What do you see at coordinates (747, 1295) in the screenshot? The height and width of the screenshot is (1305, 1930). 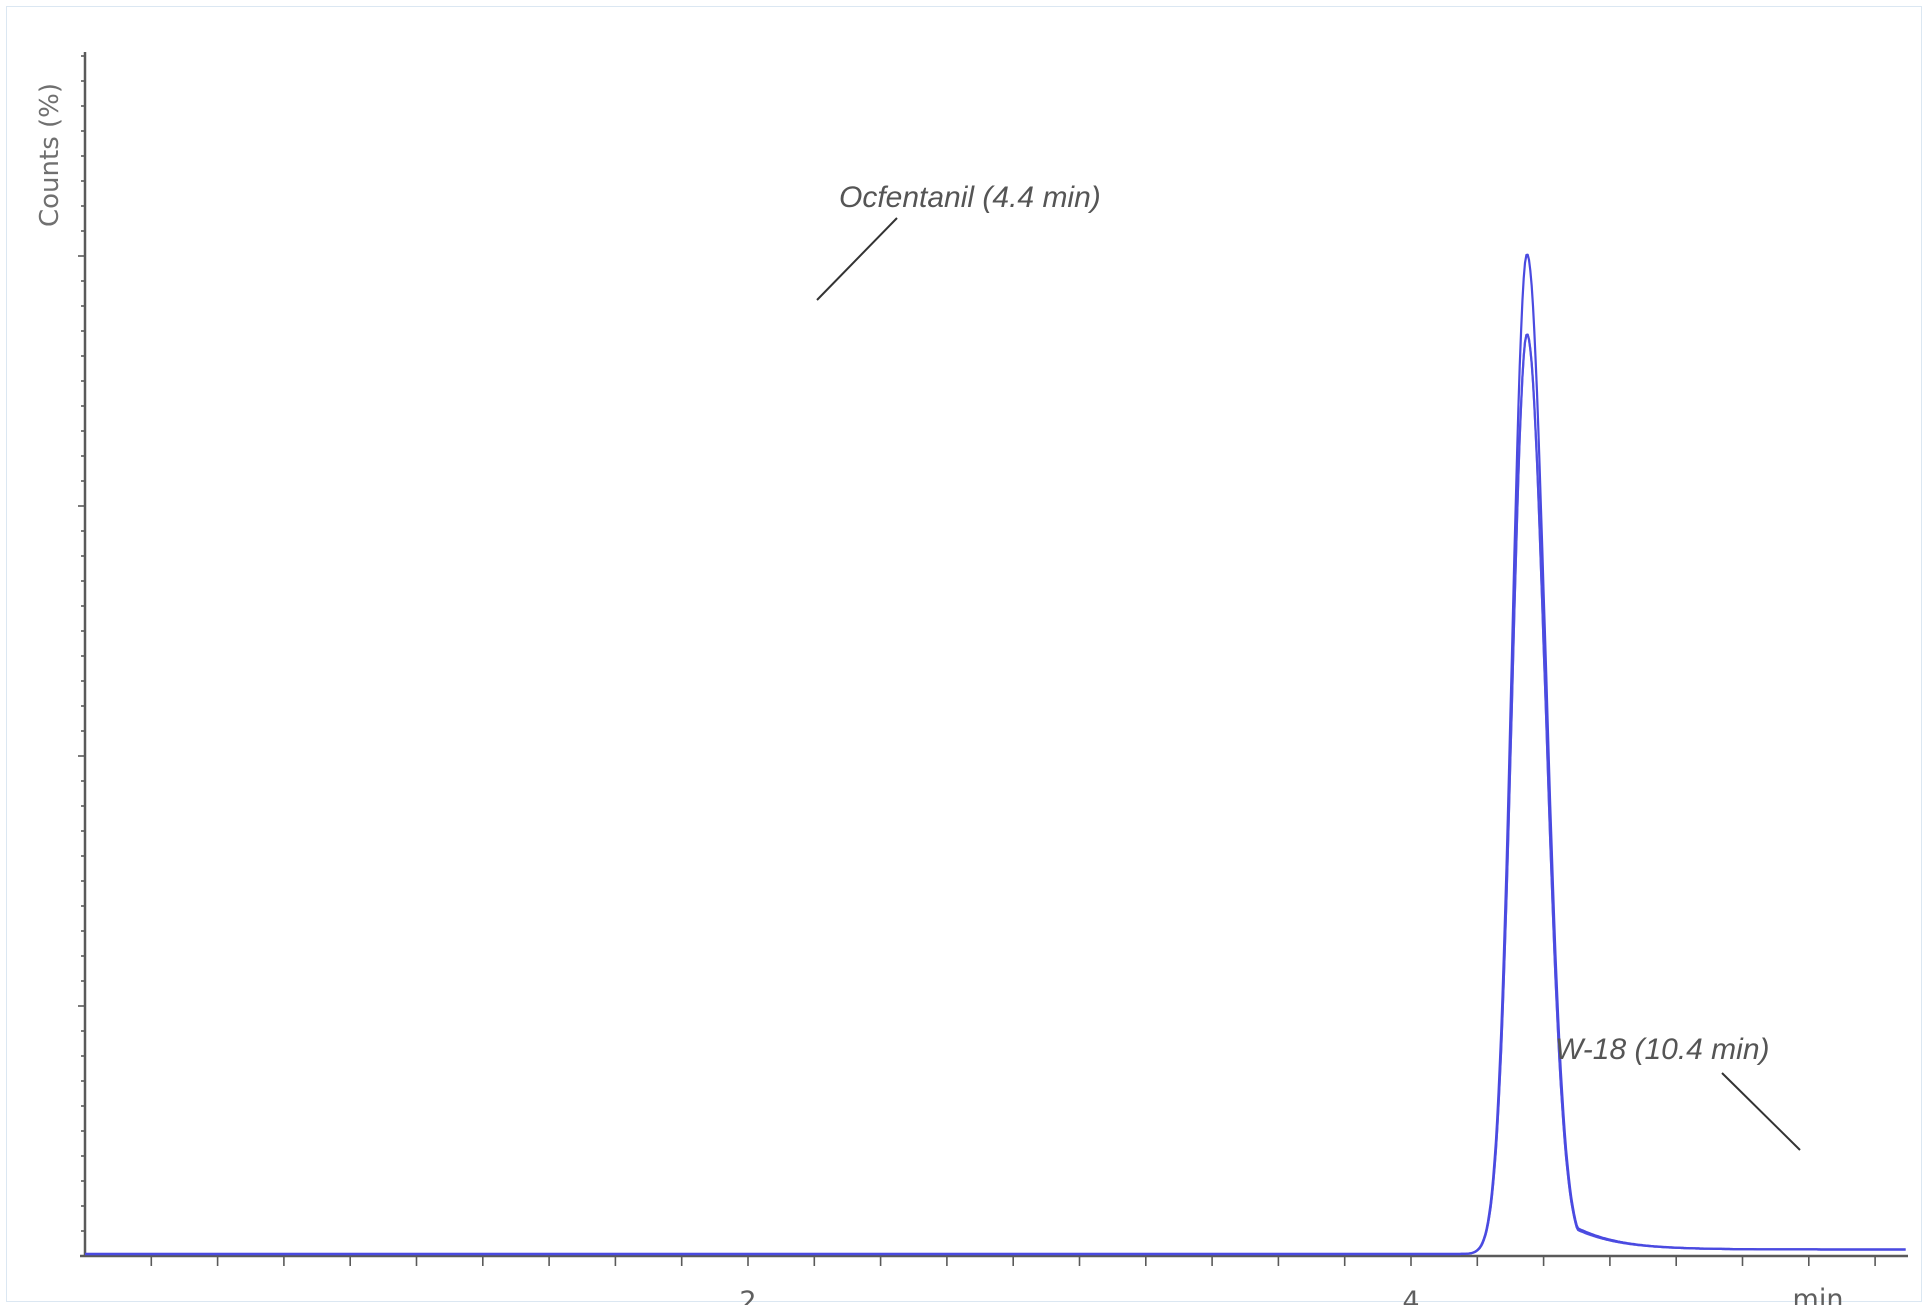 I see `x-tick-label: 2` at bounding box center [747, 1295].